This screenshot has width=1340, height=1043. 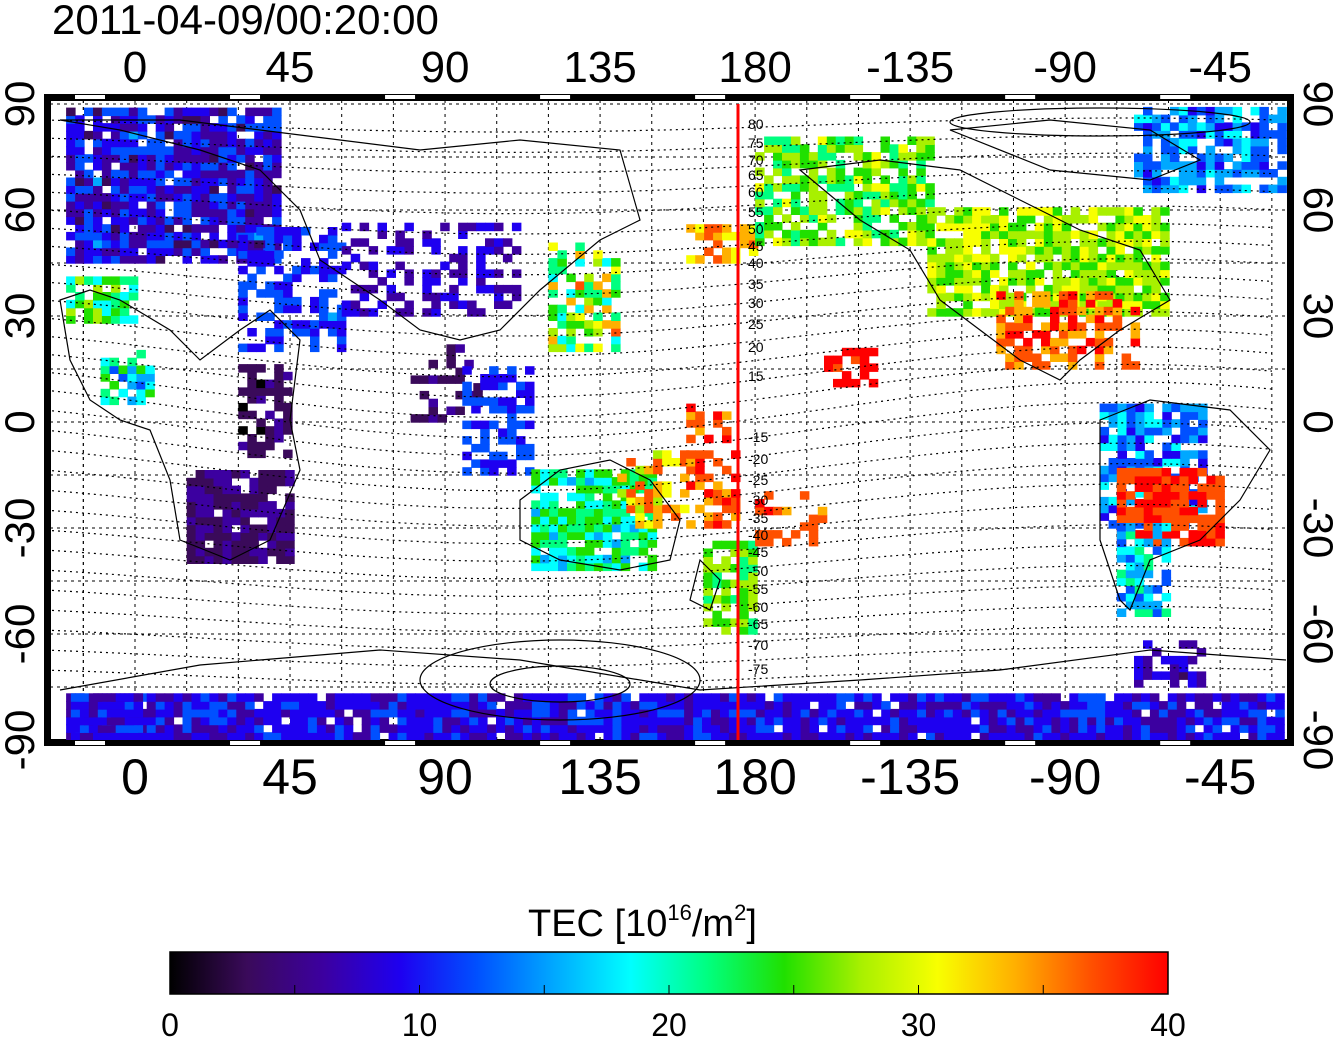 What do you see at coordinates (135, 67) in the screenshot?
I see `top-lon-label: 0` at bounding box center [135, 67].